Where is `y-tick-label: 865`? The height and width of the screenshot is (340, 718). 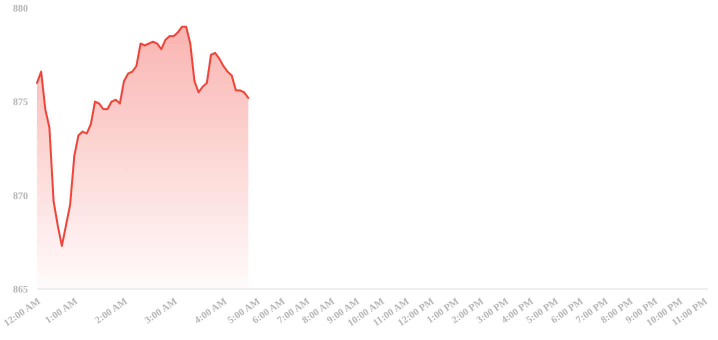
y-tick-label: 865 is located at coordinates (20, 290).